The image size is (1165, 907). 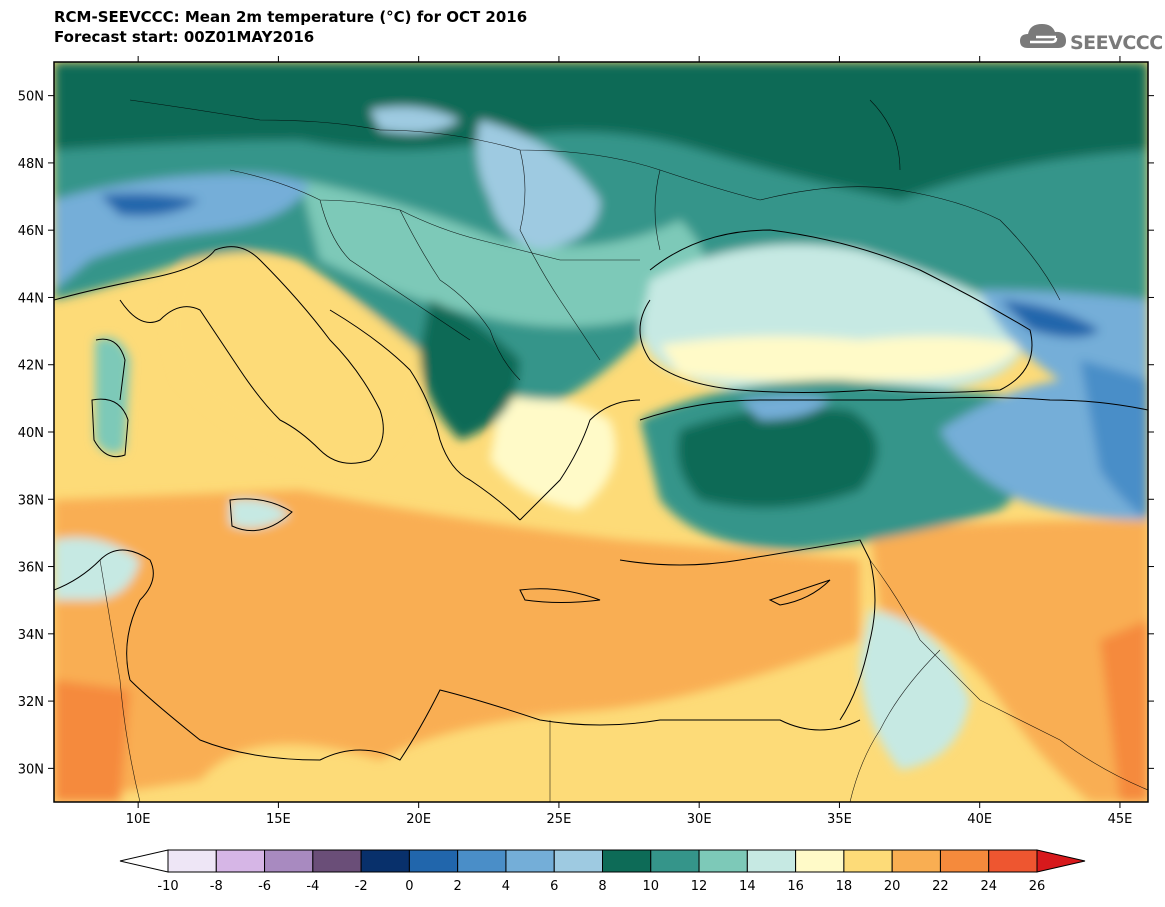 What do you see at coordinates (554, 886) in the screenshot?
I see `legend-label: 6` at bounding box center [554, 886].